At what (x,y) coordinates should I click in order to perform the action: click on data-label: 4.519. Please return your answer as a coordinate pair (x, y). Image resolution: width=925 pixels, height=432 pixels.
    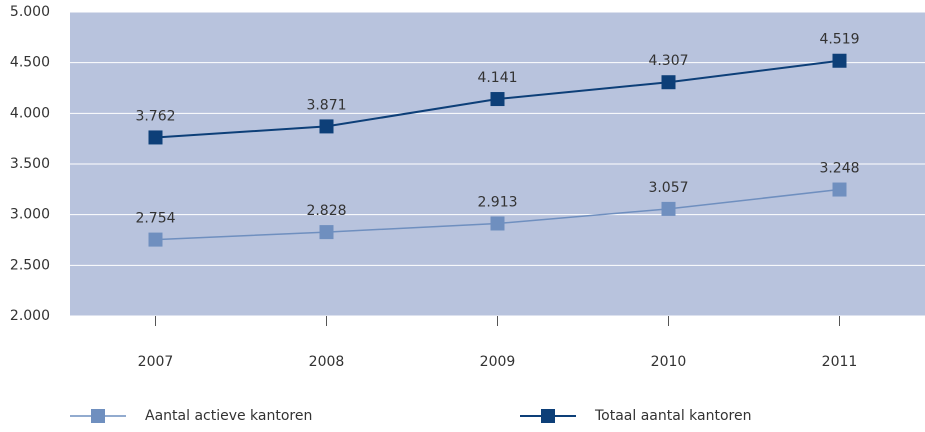
    Looking at the image, I should click on (839, 40).